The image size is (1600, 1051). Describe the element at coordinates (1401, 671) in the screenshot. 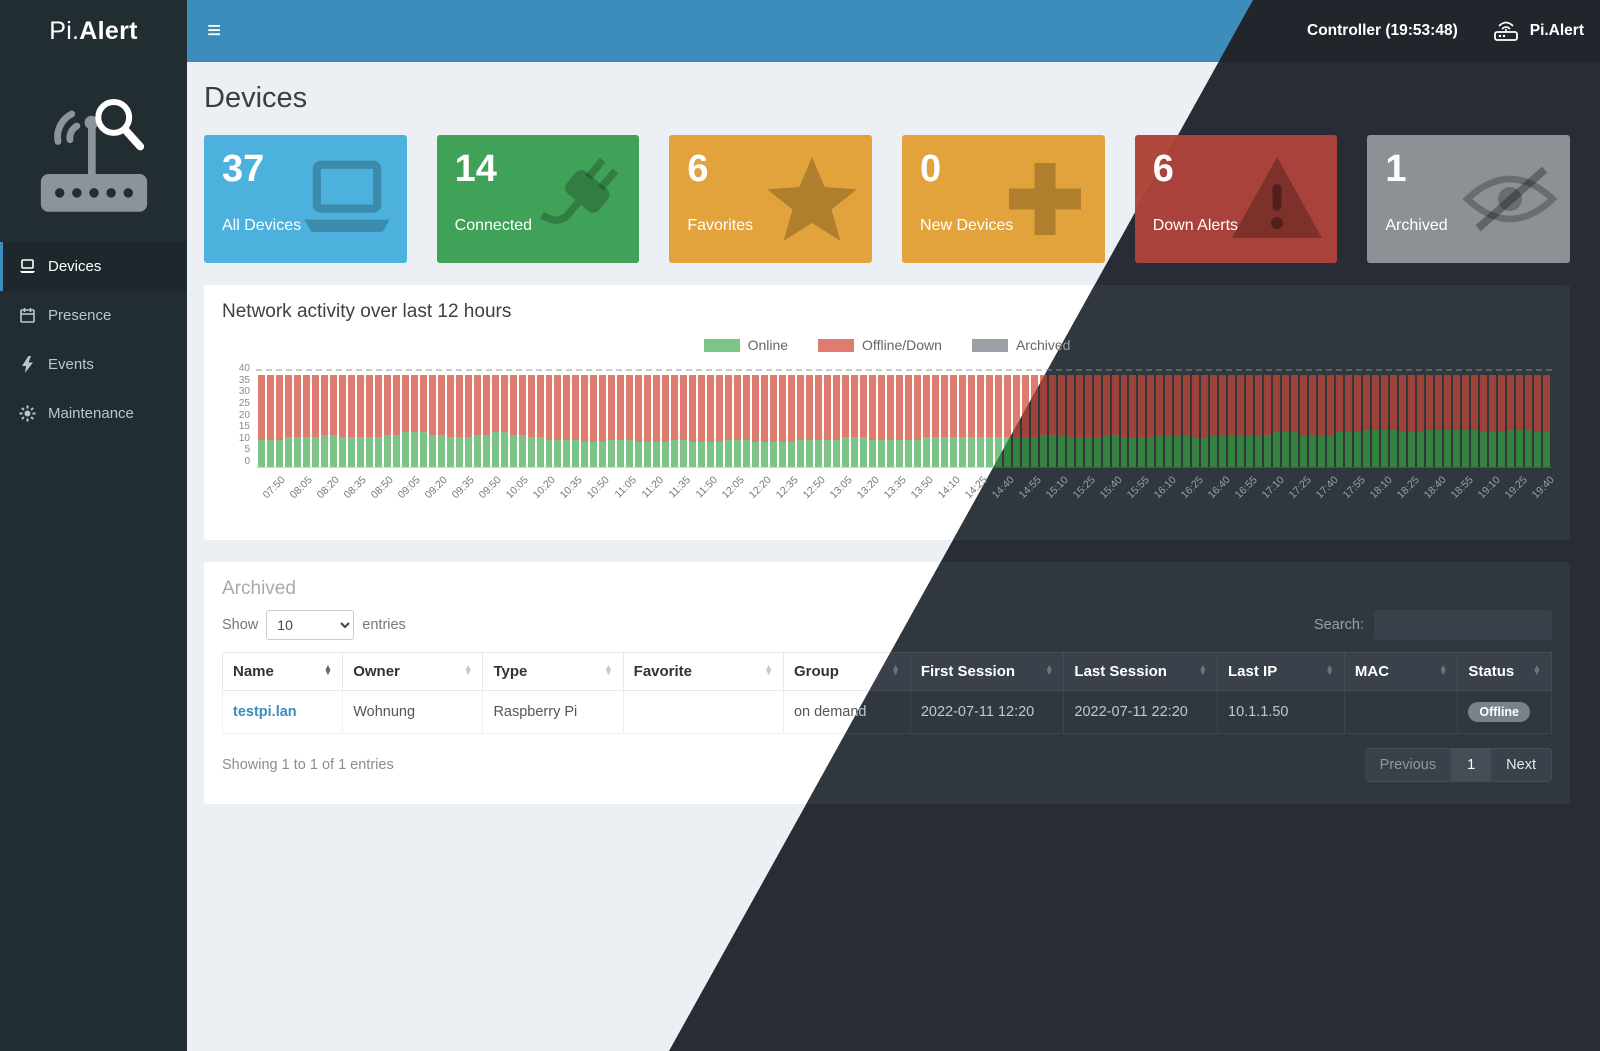

I see `column-header-mac: MAC ▲▼` at that location.